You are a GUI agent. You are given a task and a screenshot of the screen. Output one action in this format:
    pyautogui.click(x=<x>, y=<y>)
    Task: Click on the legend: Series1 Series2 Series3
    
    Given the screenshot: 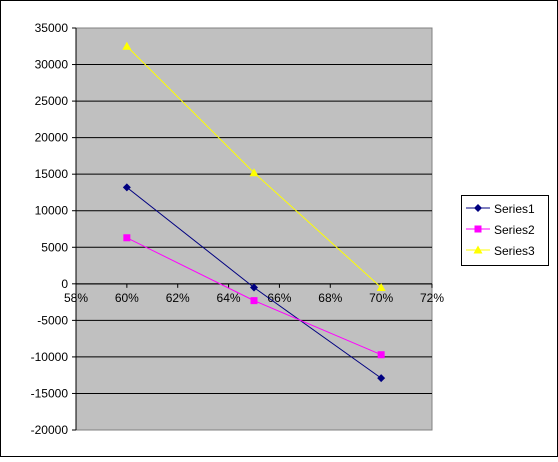 What is the action you would take?
    pyautogui.click(x=505, y=230)
    